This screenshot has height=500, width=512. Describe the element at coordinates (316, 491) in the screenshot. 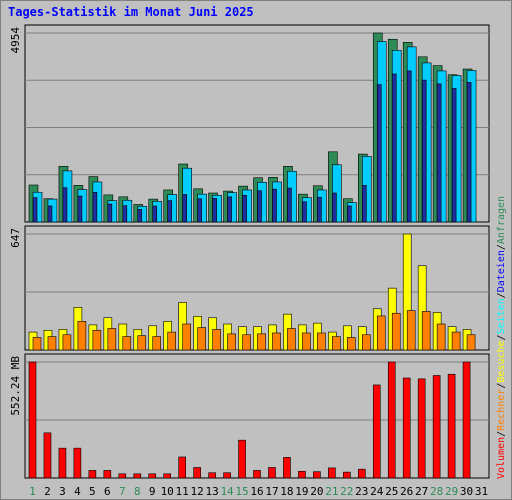

I see `day-label: 20` at that location.